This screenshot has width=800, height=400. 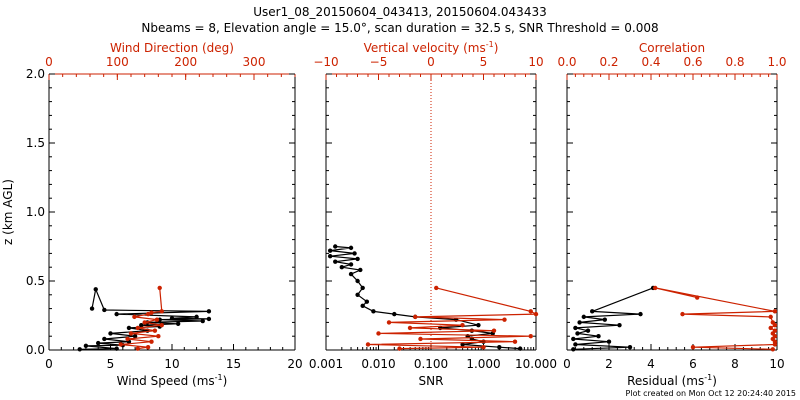 I want to click on panel3-bottom-tick-label: 2, so click(x=609, y=364).